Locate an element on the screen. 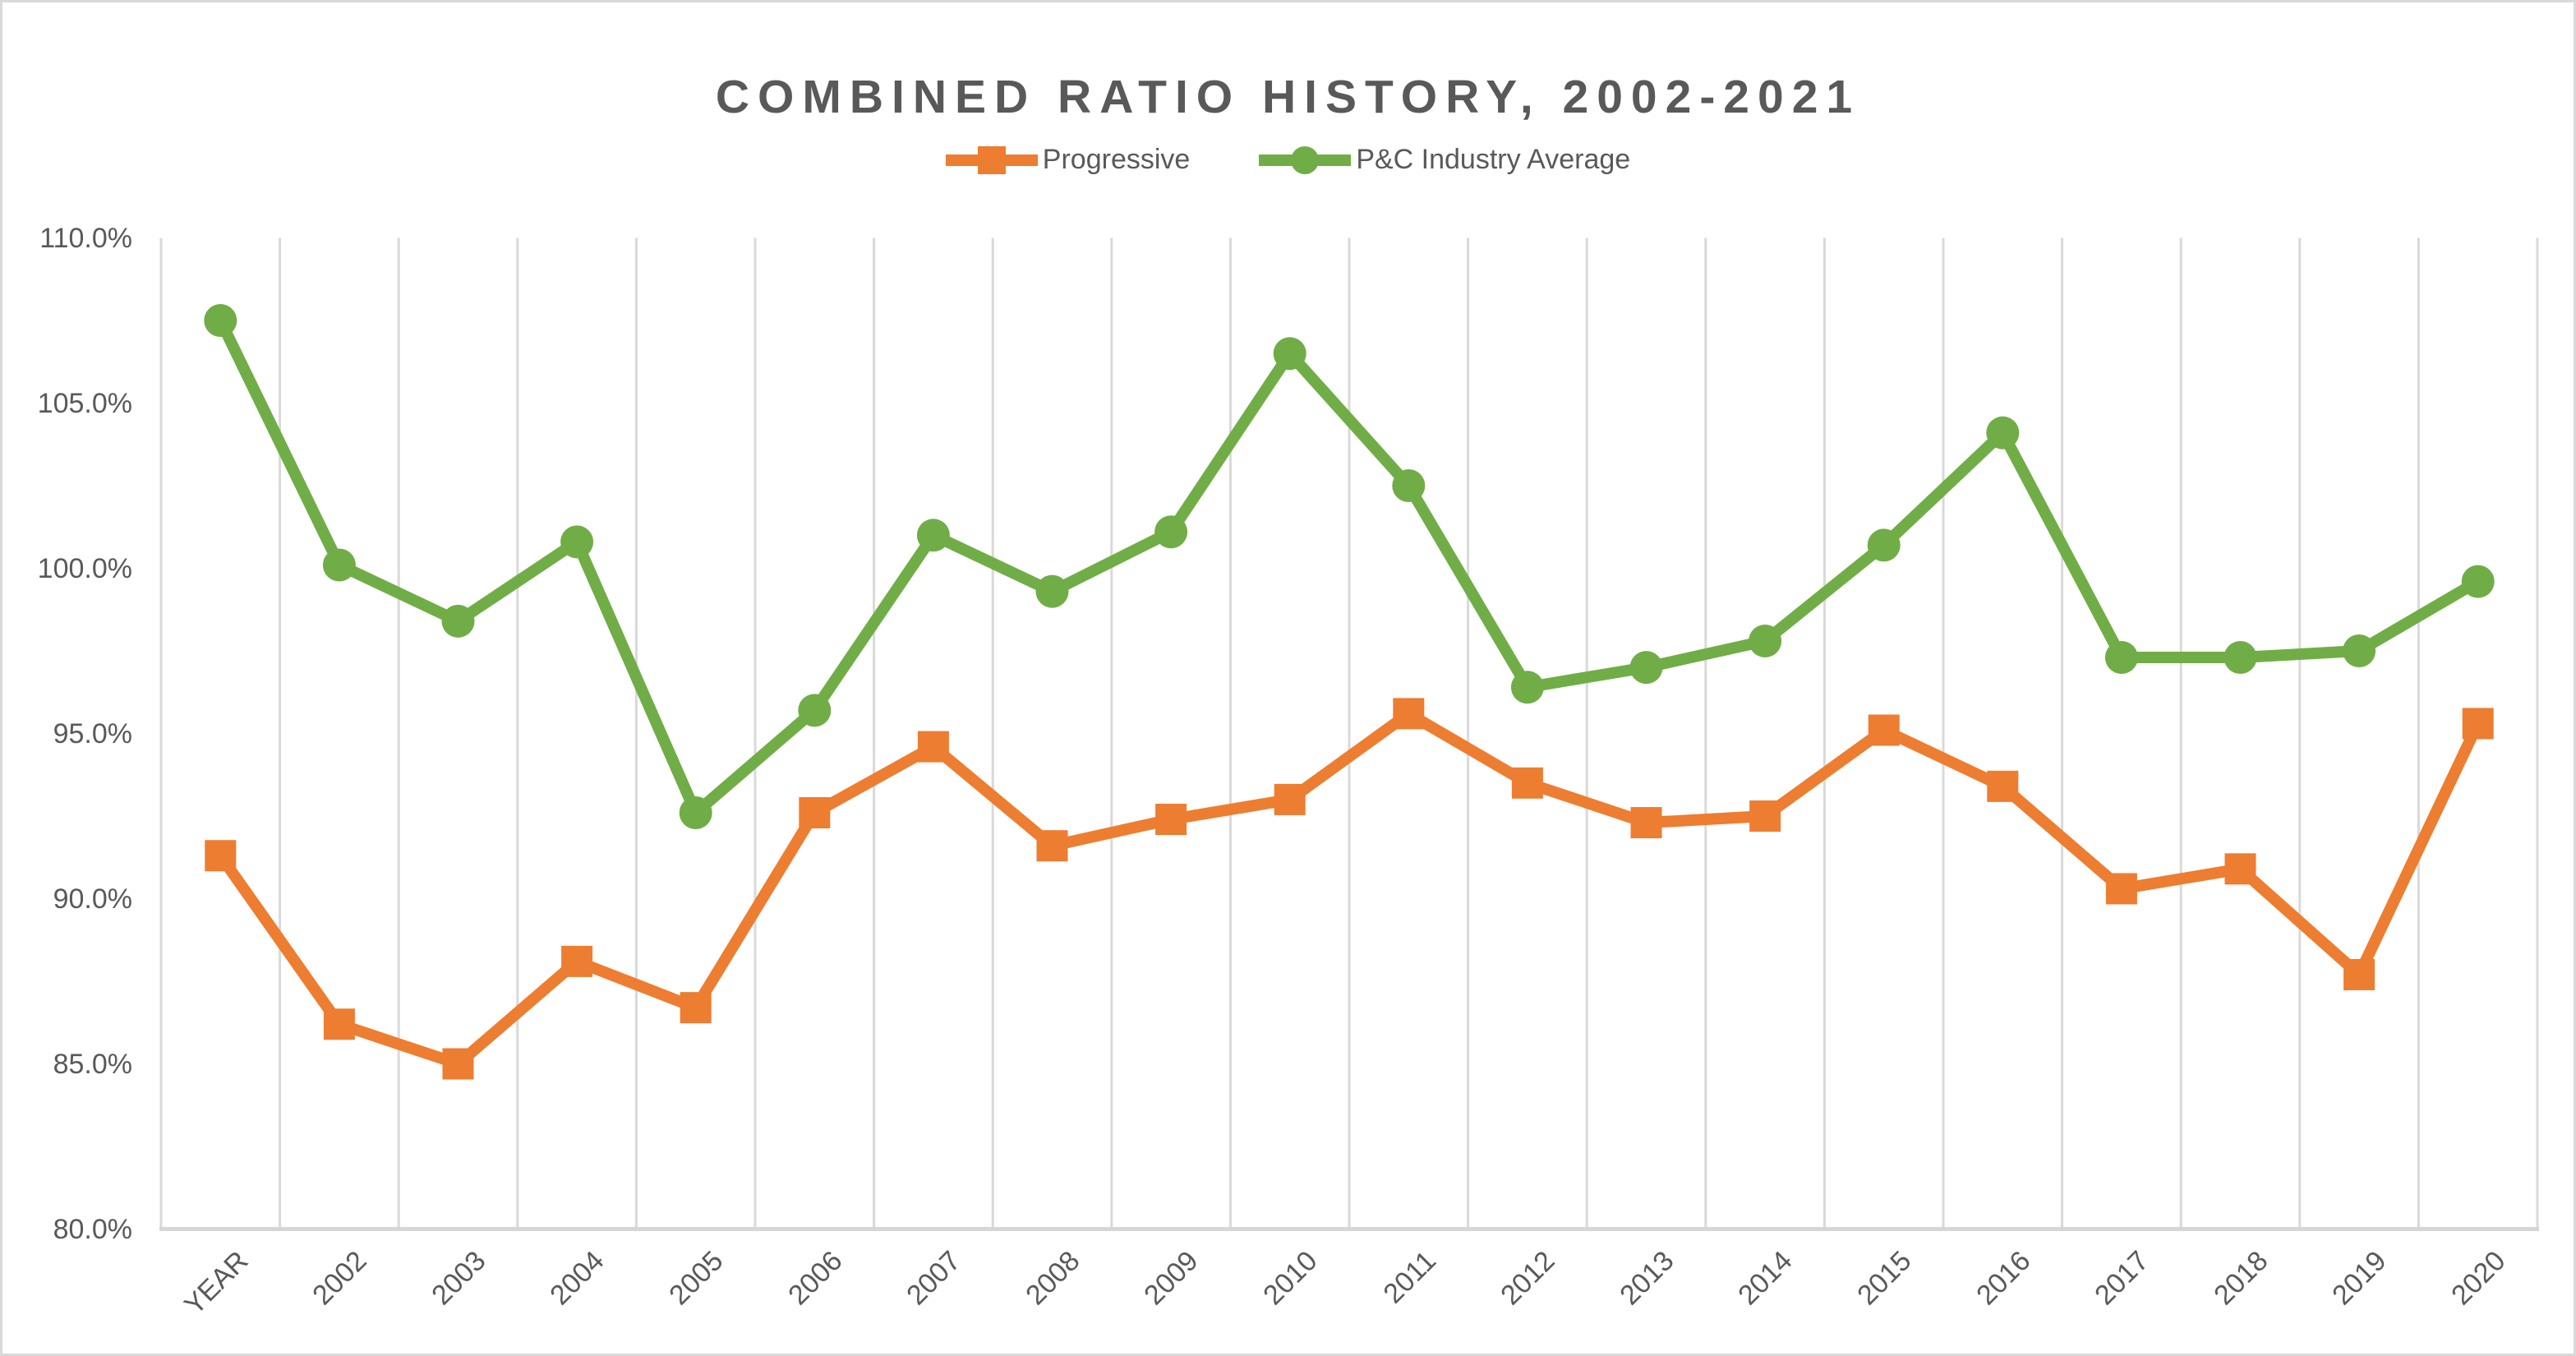 This screenshot has width=2576, height=1356. y-axis-tick-label: 110.0% is located at coordinates (85, 238).